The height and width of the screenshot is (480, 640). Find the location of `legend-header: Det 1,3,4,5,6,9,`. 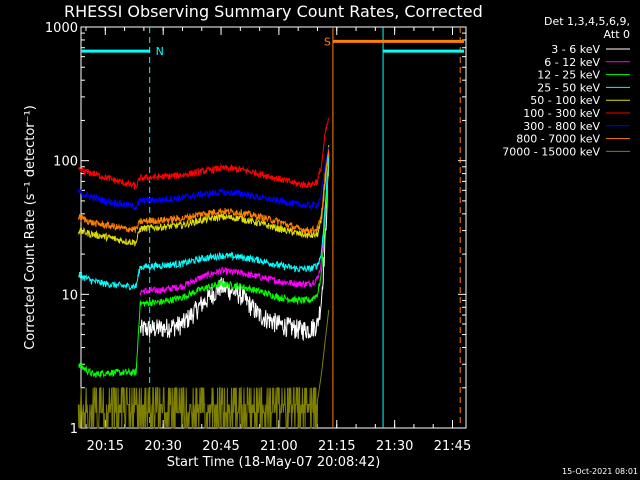

legend-header: Det 1,3,4,5,6,9, is located at coordinates (587, 21).